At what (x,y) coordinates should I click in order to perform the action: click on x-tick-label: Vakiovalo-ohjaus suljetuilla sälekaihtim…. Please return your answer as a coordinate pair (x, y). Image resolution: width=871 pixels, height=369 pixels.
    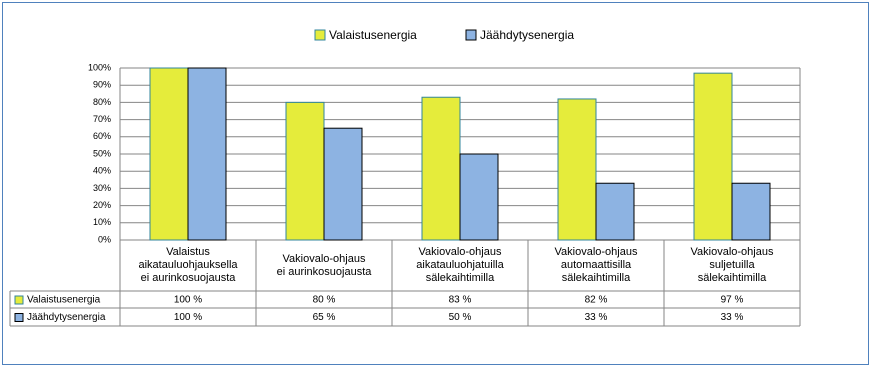
    Looking at the image, I should click on (732, 265).